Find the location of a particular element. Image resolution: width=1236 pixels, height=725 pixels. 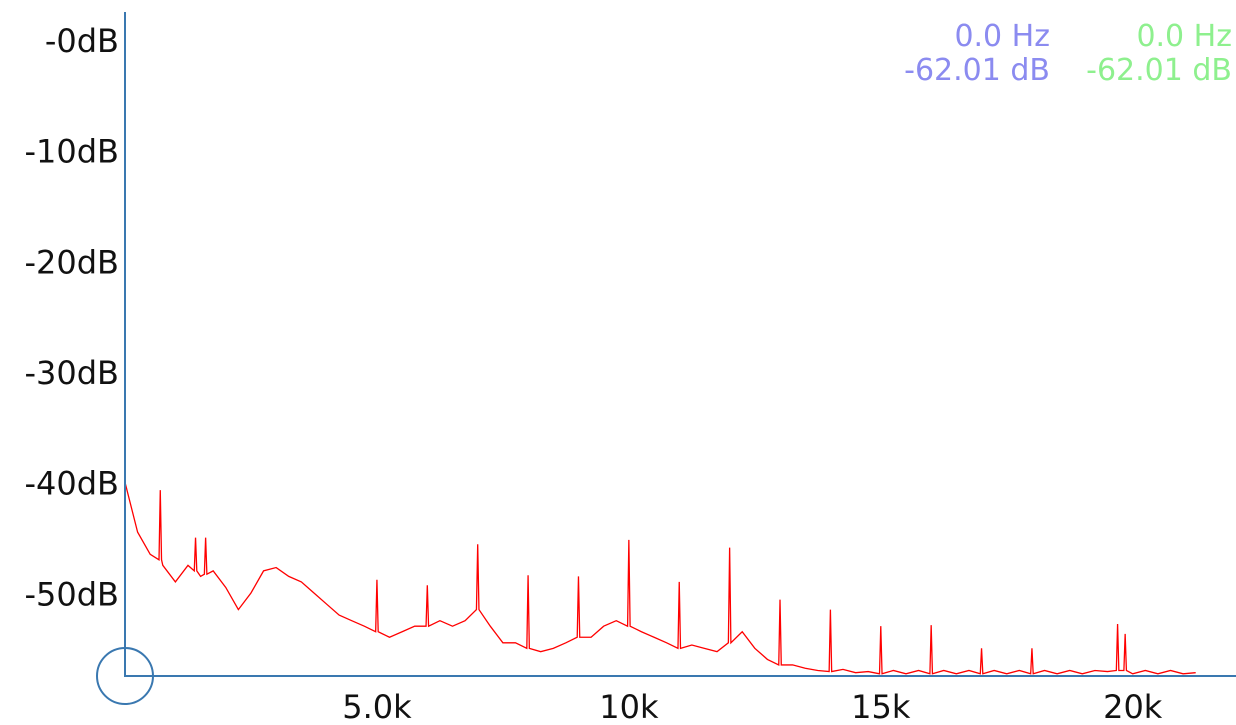

y-tick-label: -10dB is located at coordinates (71, 152).